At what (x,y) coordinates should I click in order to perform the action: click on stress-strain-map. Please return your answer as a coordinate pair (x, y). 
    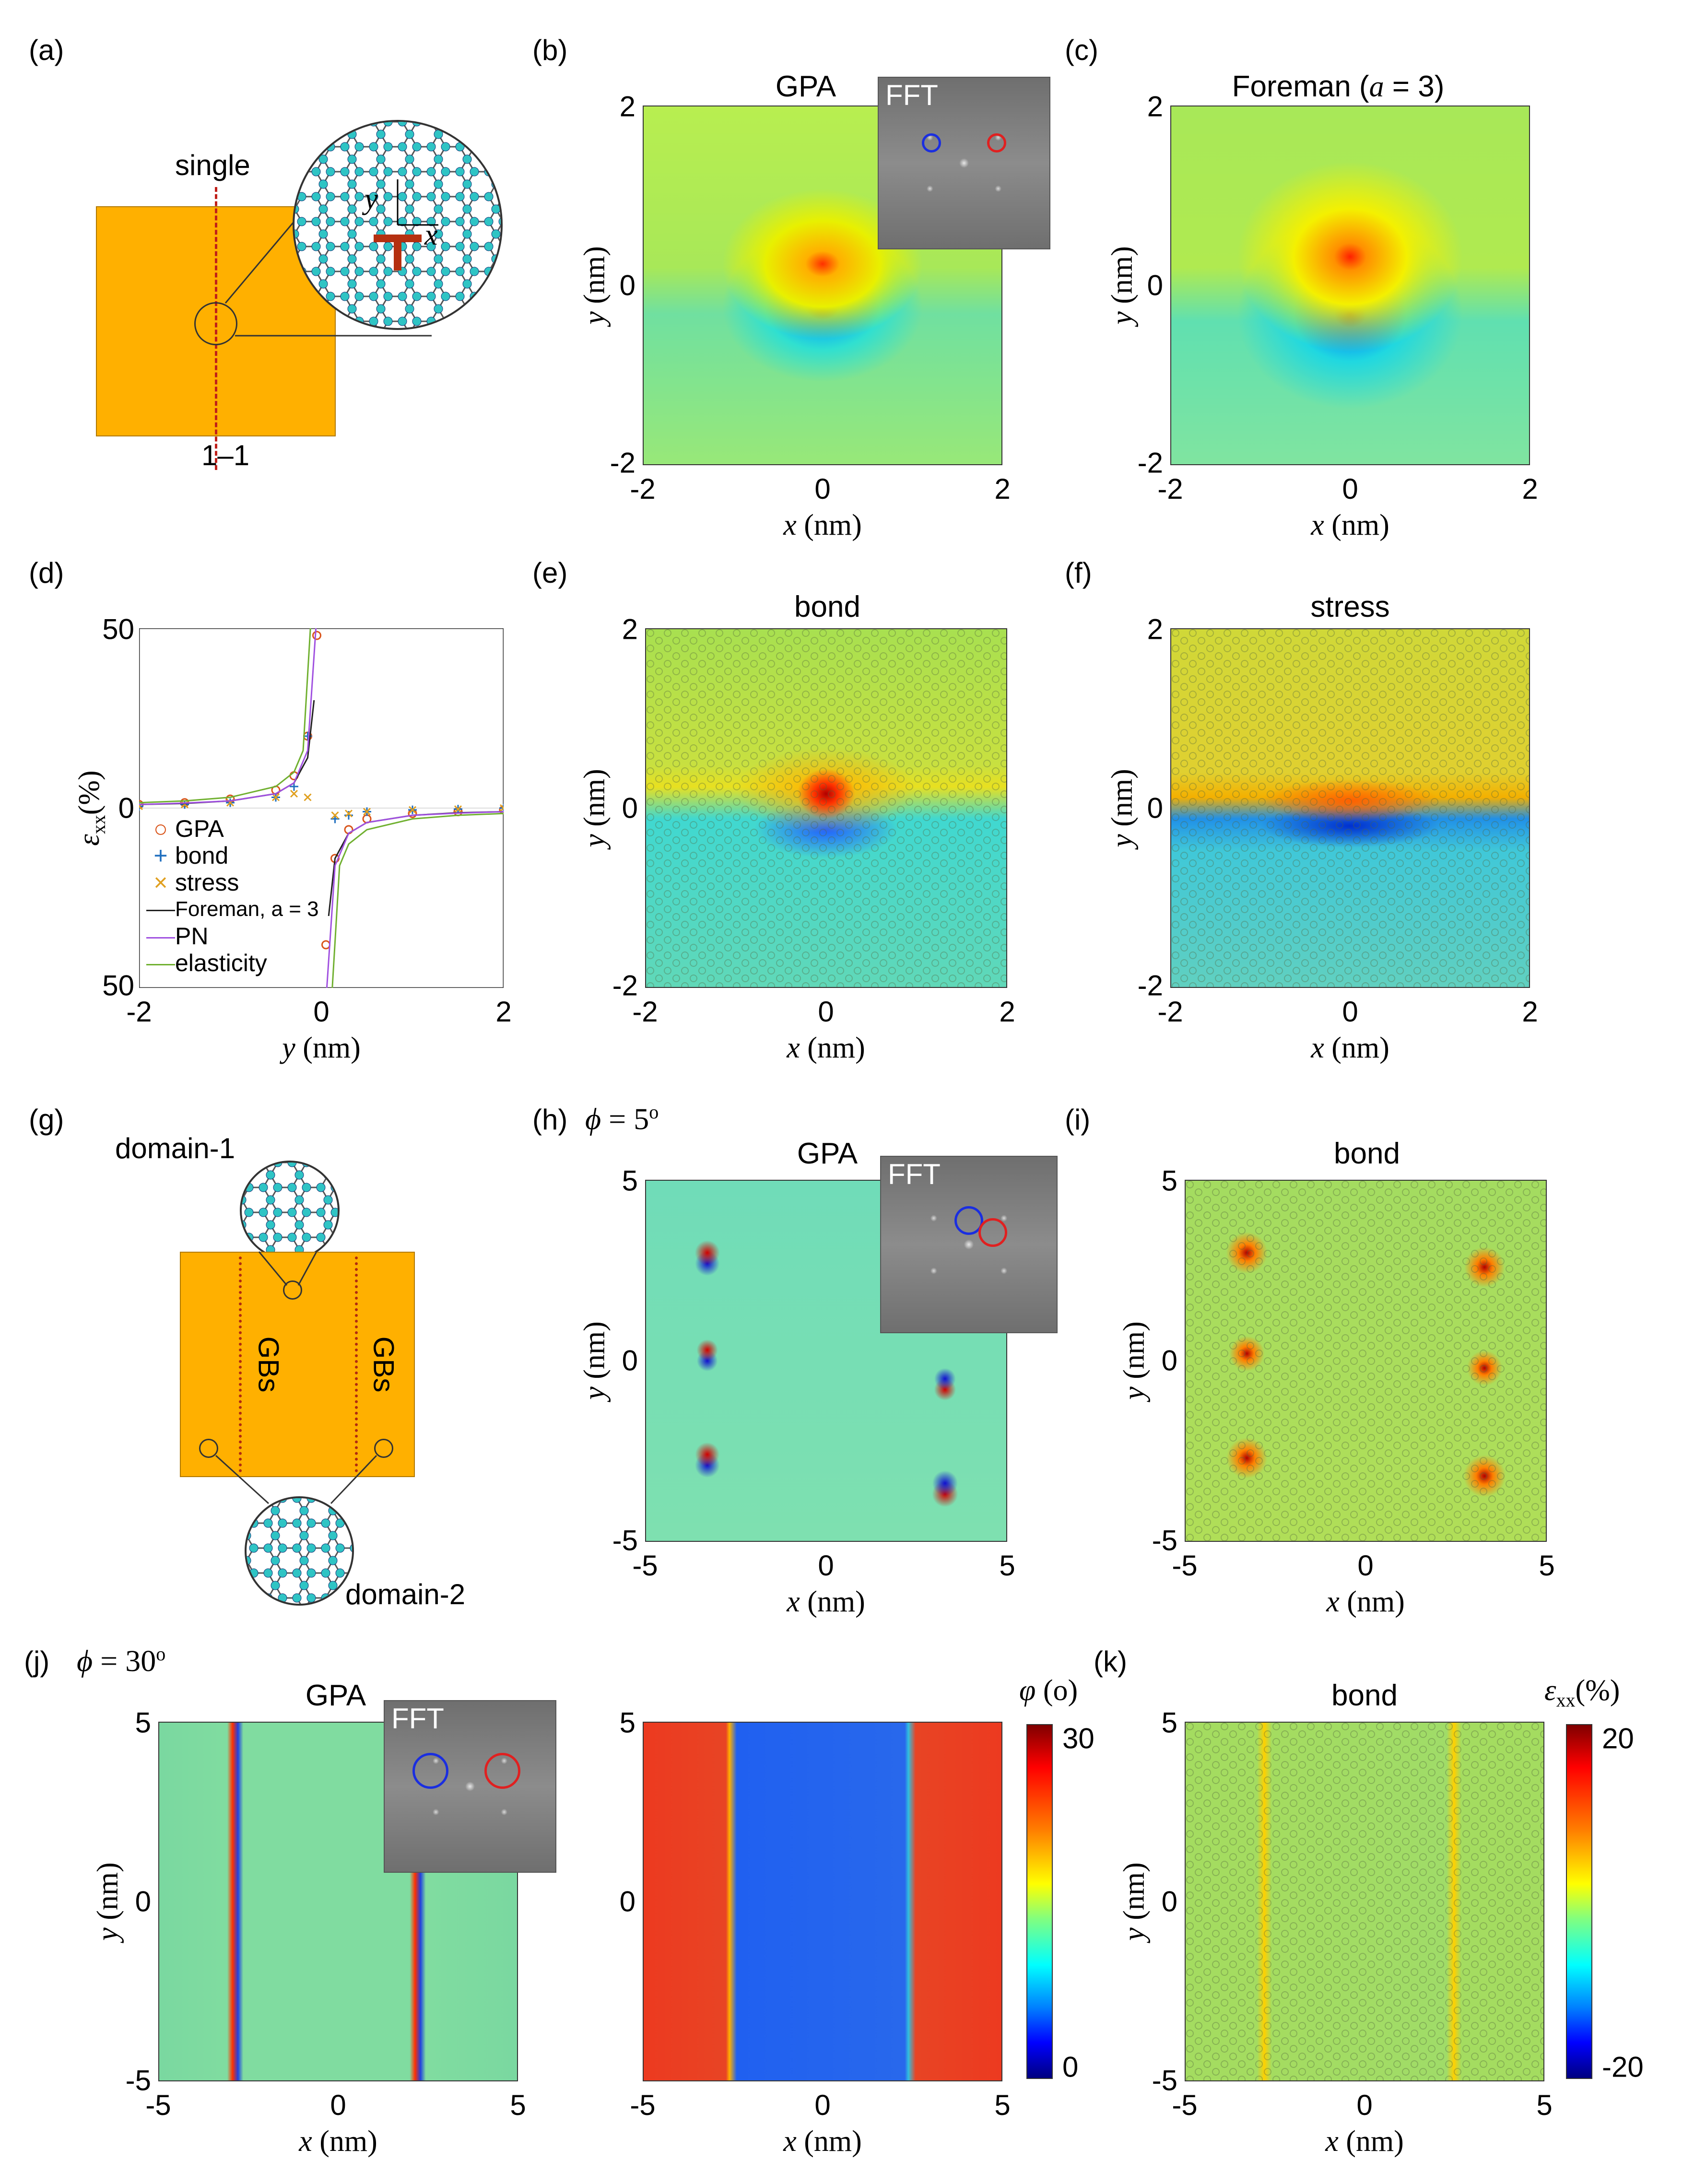
    Looking at the image, I should click on (1350, 808).